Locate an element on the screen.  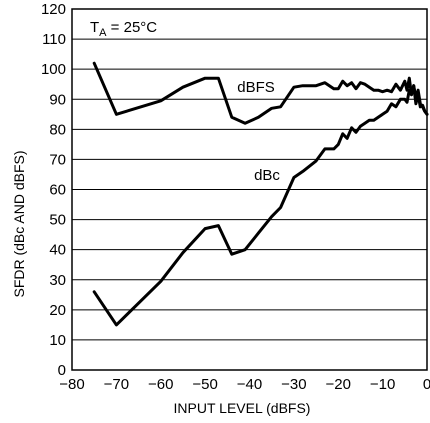
y-tick-label: 110 is located at coordinates (54, 39).